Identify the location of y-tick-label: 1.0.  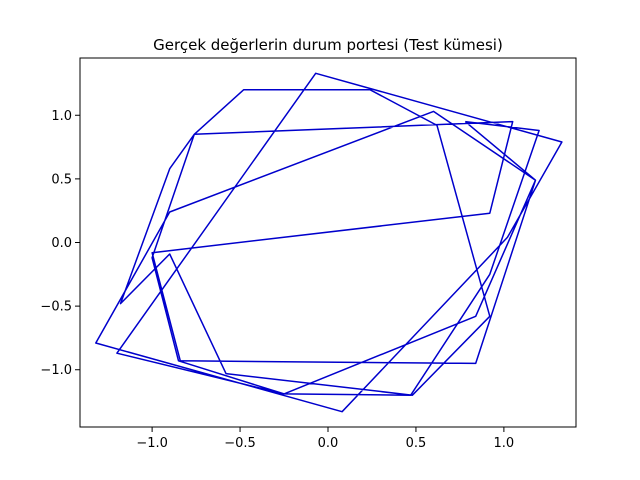
(61, 116).